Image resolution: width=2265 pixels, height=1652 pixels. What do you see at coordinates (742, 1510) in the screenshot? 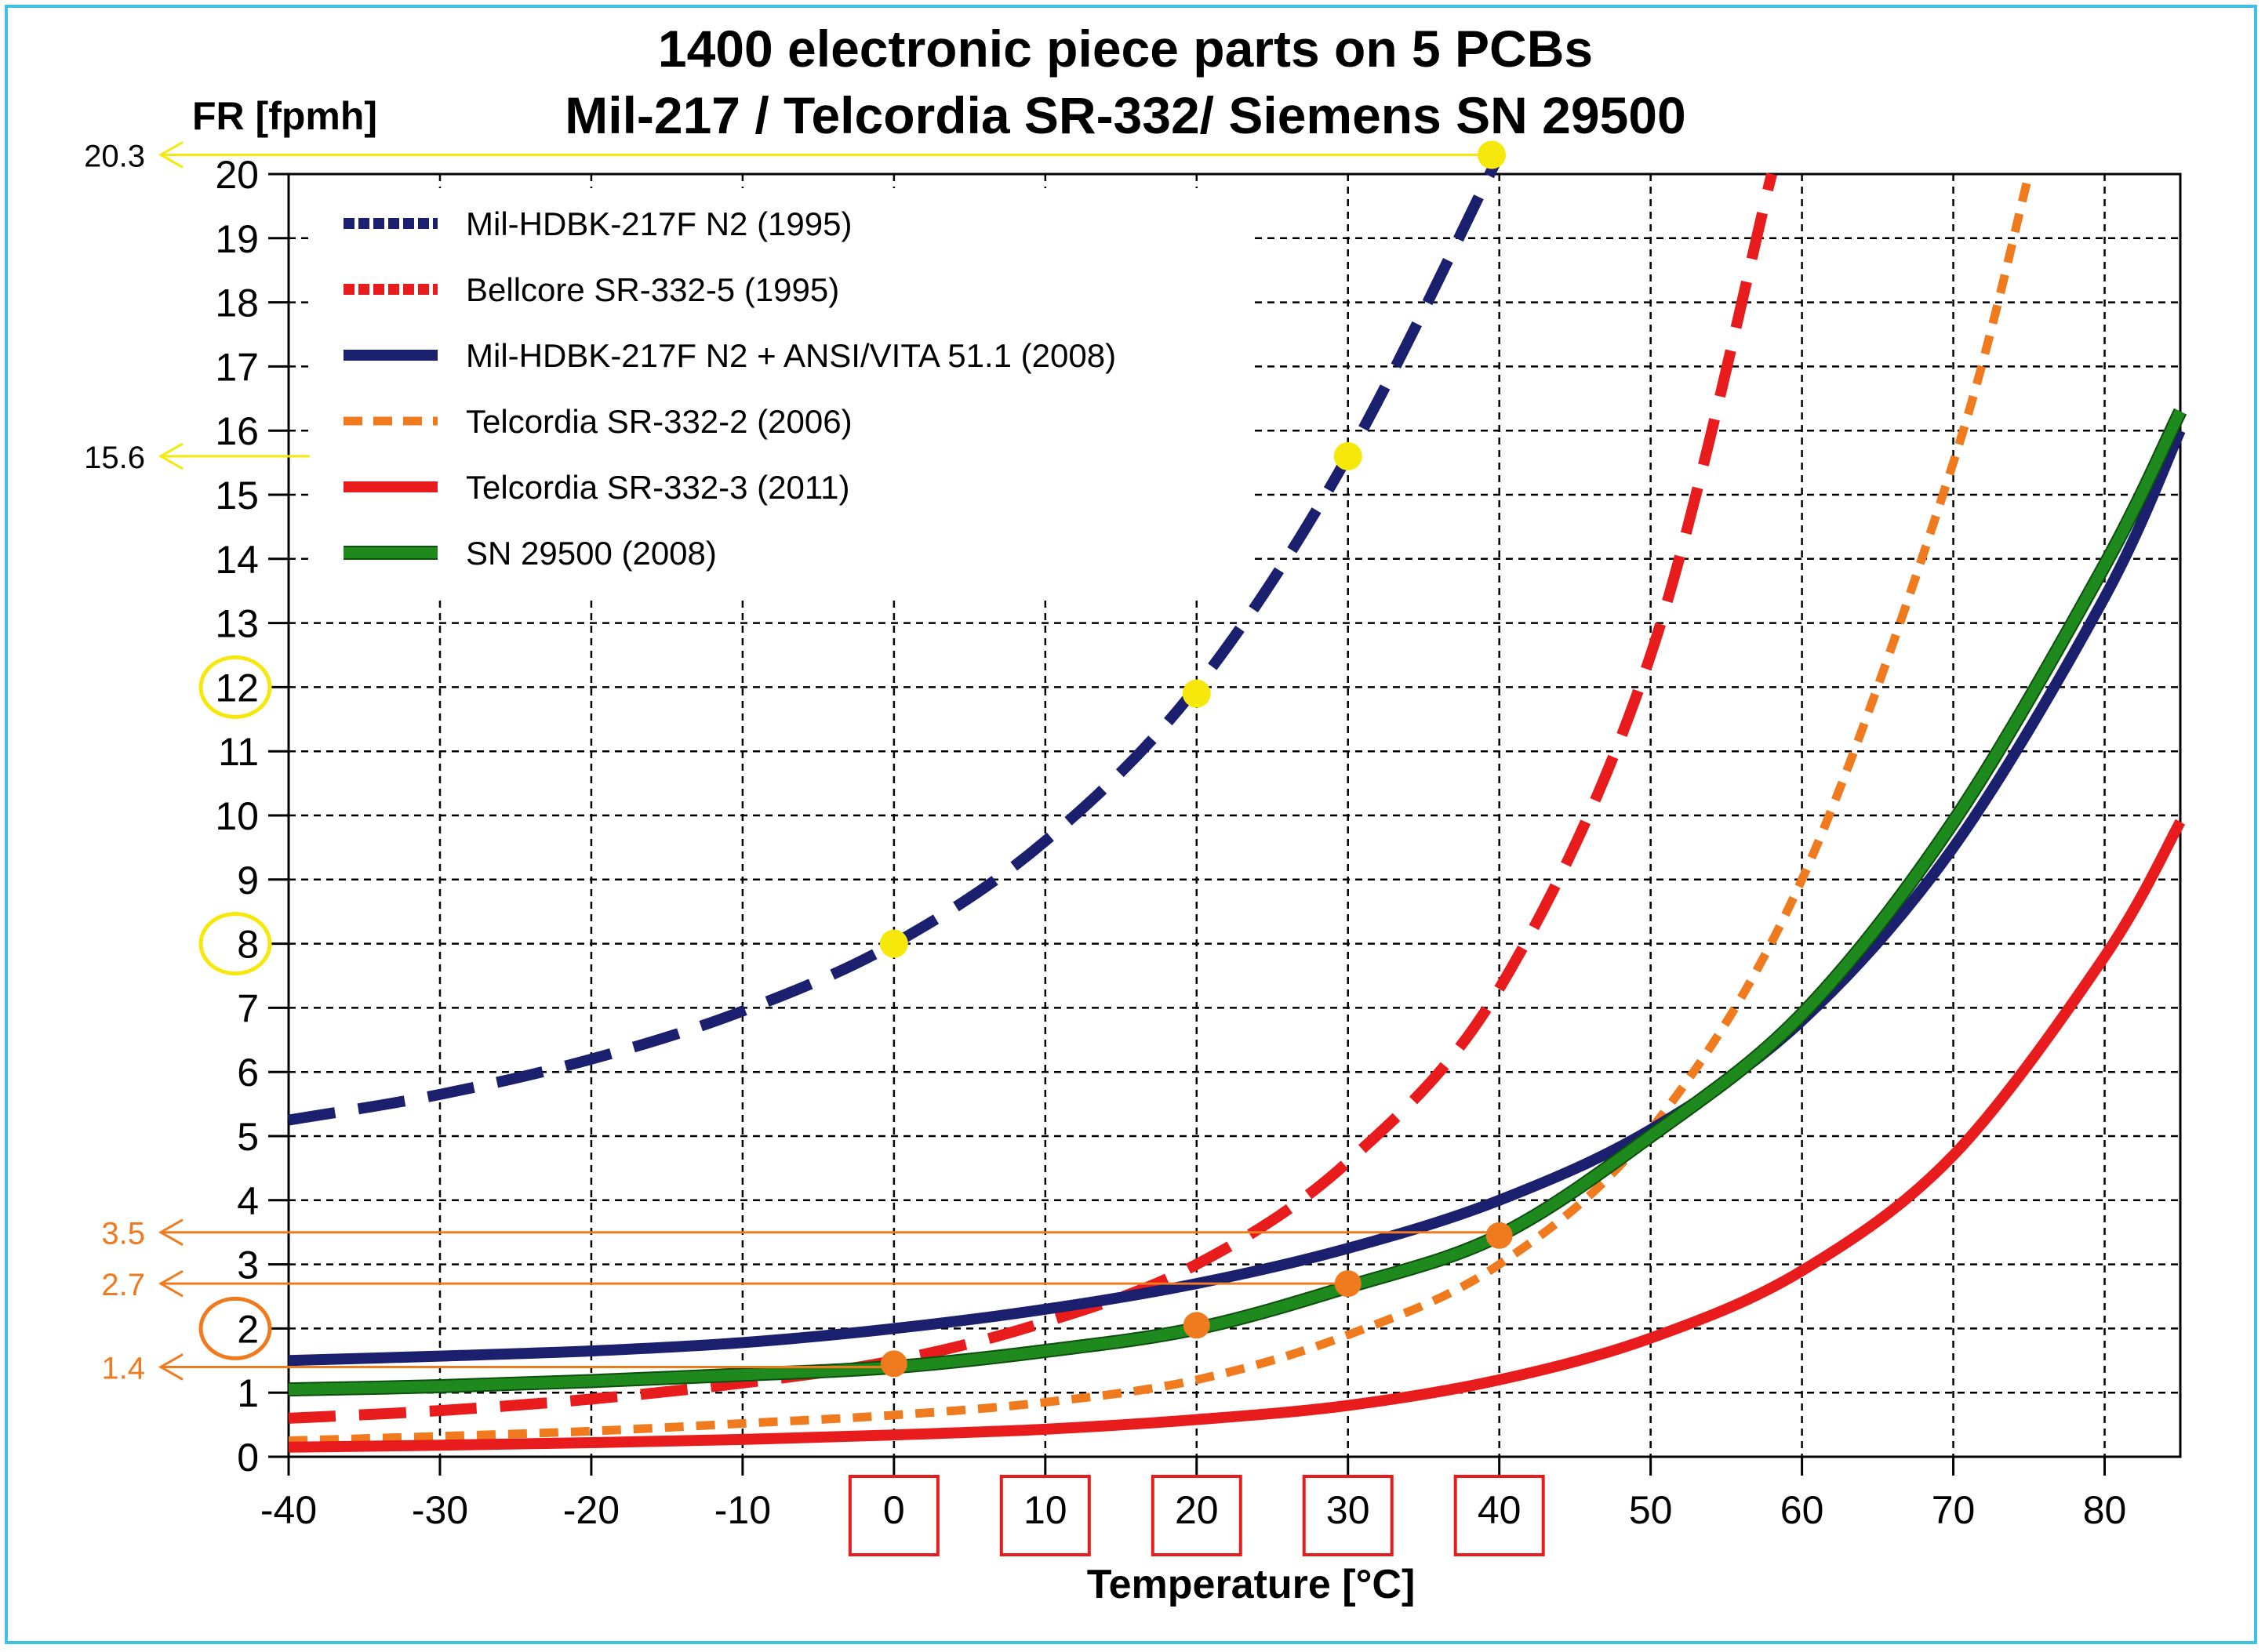
I see `x-tick-label: -10` at bounding box center [742, 1510].